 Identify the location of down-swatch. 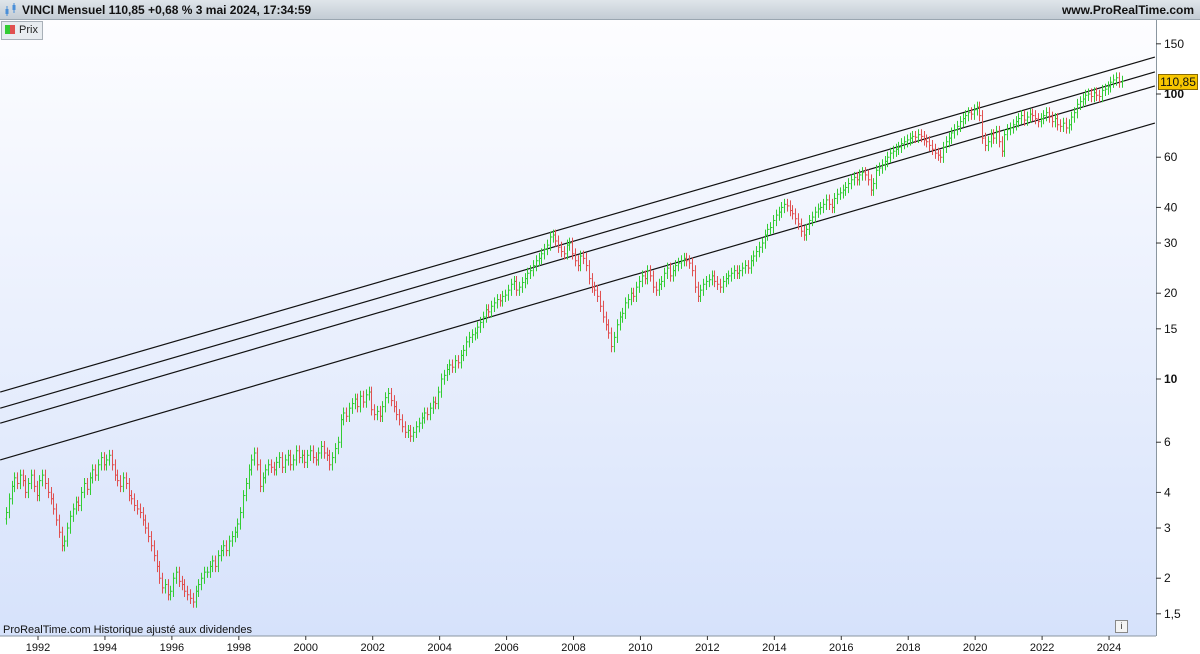
(12, 29).